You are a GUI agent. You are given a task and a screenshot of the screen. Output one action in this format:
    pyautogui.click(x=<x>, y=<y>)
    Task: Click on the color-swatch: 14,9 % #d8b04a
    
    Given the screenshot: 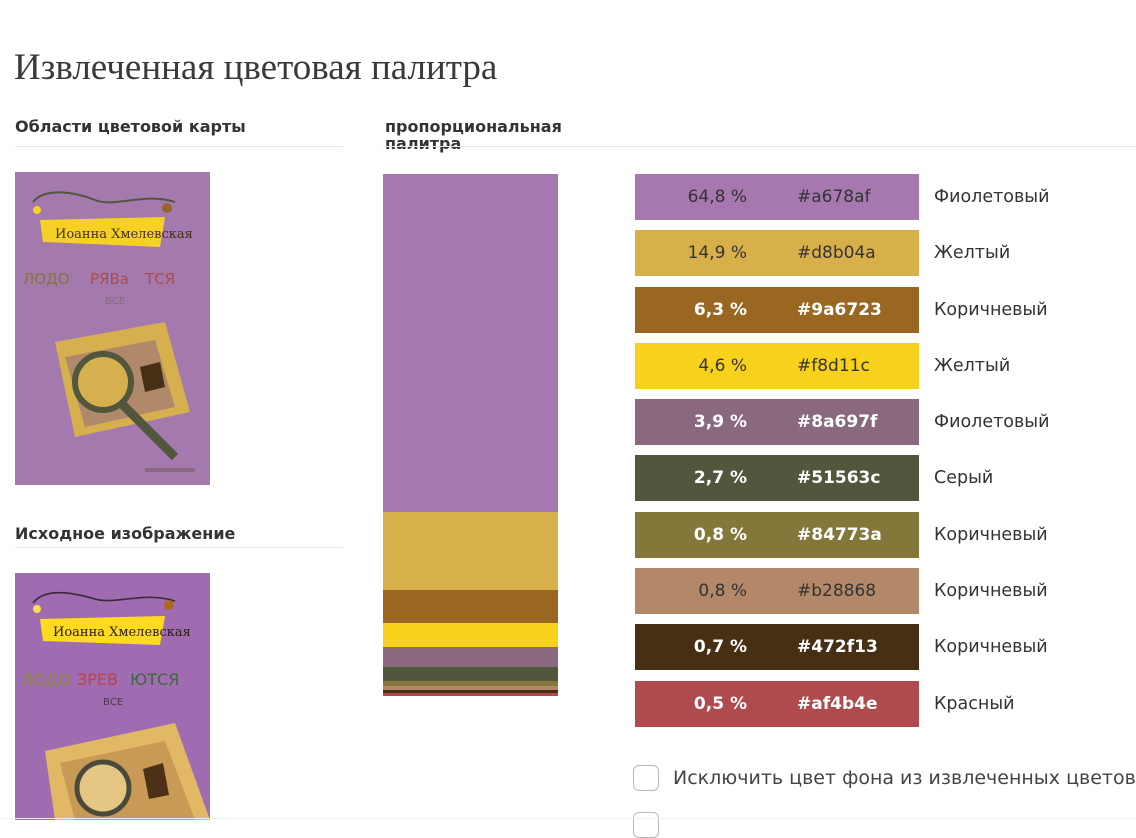 What is the action you would take?
    pyautogui.click(x=777, y=253)
    